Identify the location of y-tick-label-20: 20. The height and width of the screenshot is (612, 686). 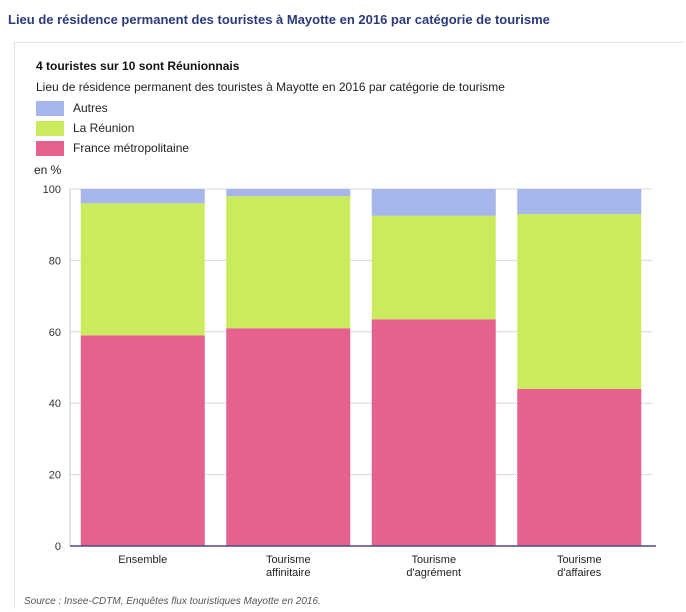
(55, 476).